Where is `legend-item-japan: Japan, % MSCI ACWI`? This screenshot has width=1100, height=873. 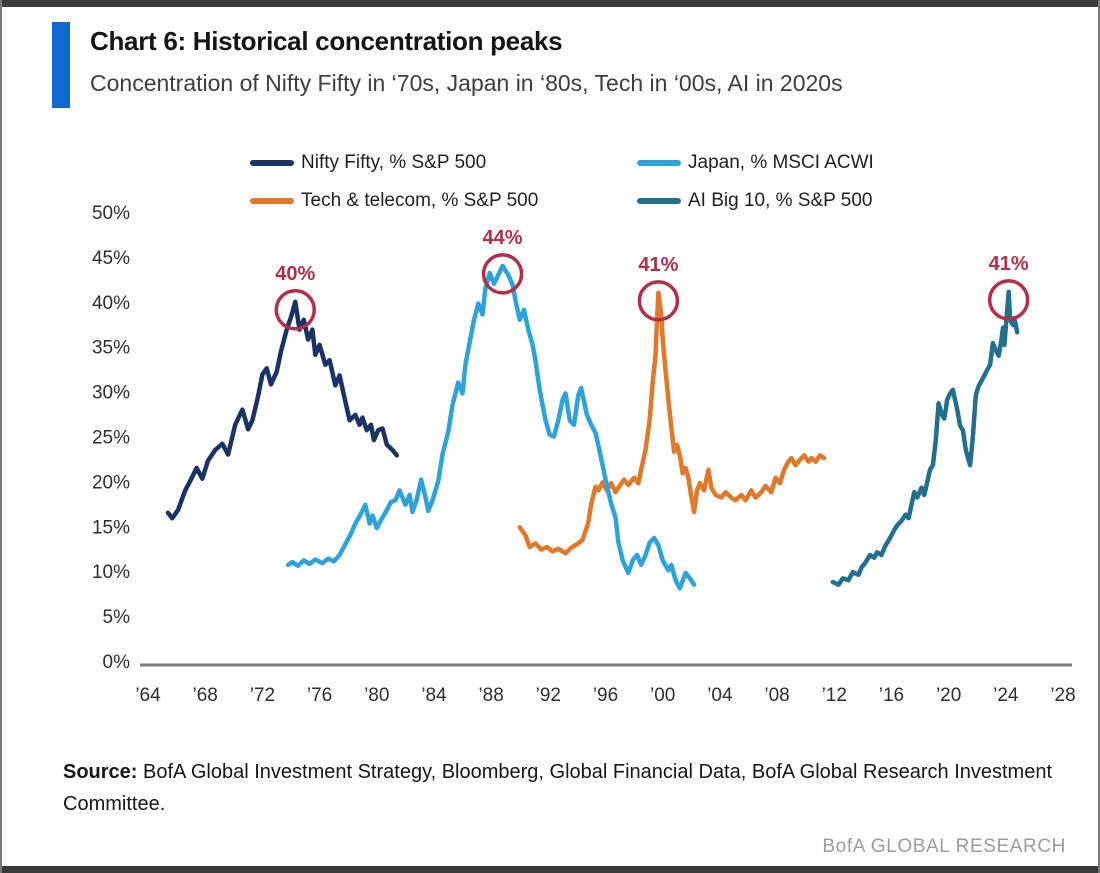 legend-item-japan: Japan, % MSCI ACWI is located at coordinates (755, 163).